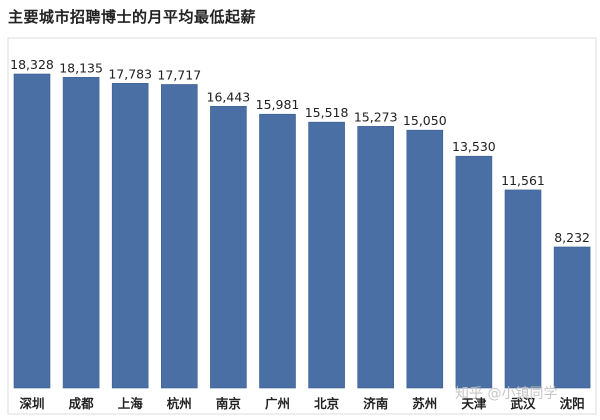 This screenshot has height=420, width=600. What do you see at coordinates (81, 67) in the screenshot?
I see `value-label: 18,135` at bounding box center [81, 67].